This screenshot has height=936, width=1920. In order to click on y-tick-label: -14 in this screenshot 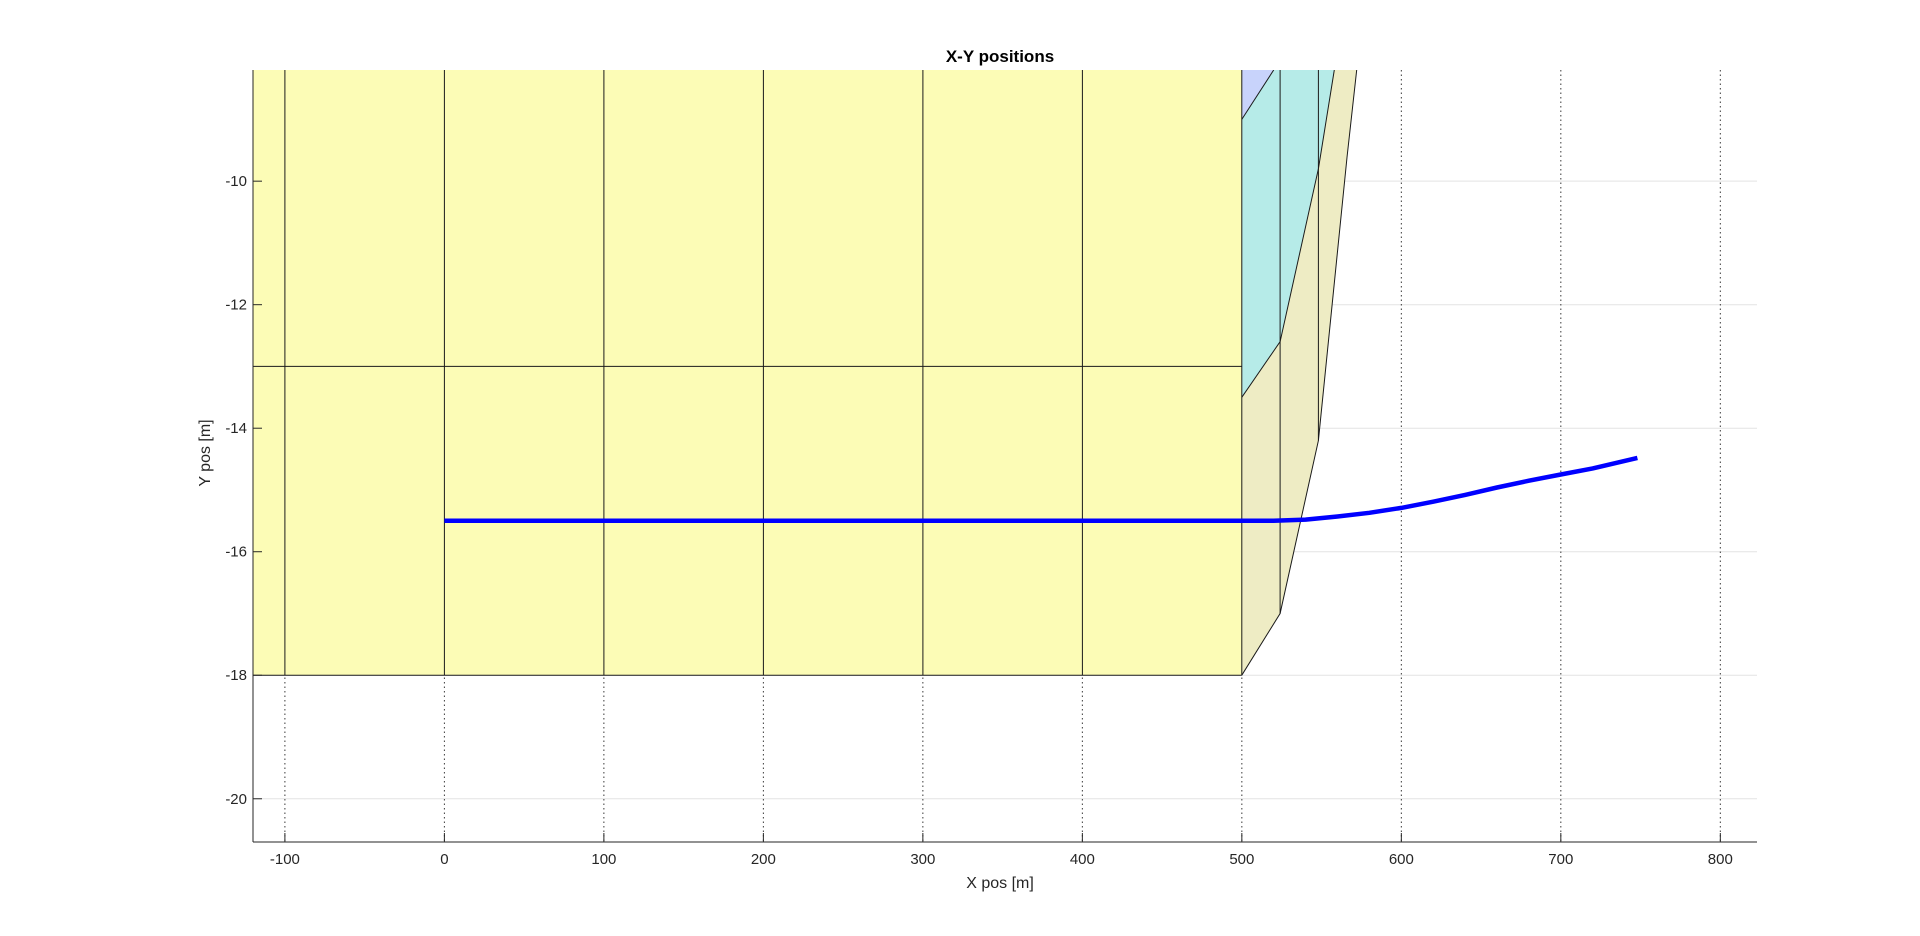, I will do `click(236, 428)`.